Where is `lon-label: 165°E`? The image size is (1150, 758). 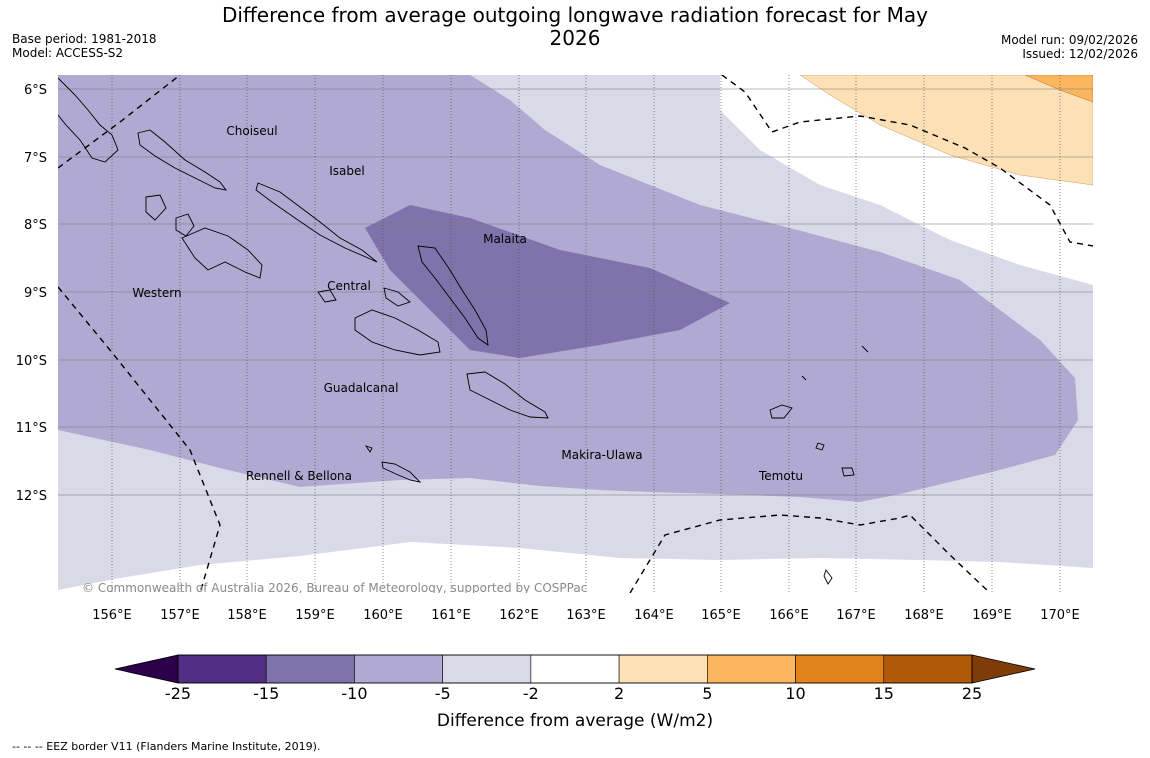
lon-label: 165°E is located at coordinates (721, 615).